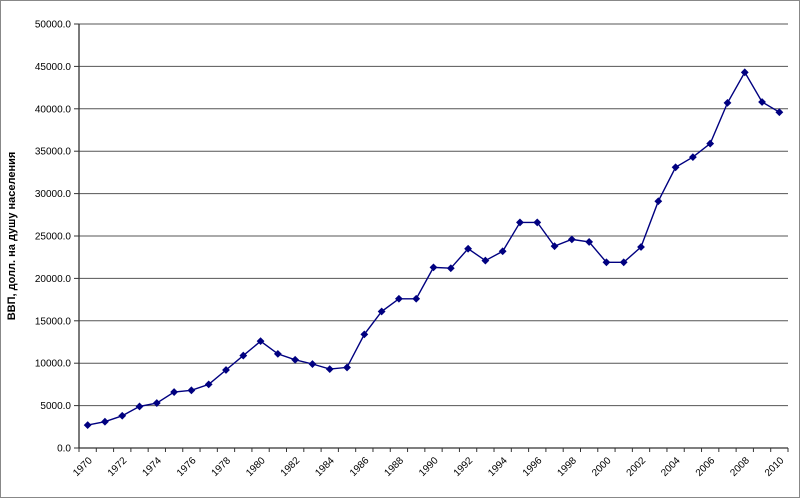 The width and height of the screenshot is (800, 498). What do you see at coordinates (53, 364) in the screenshot?
I see `y-tick-label: 10000.0` at bounding box center [53, 364].